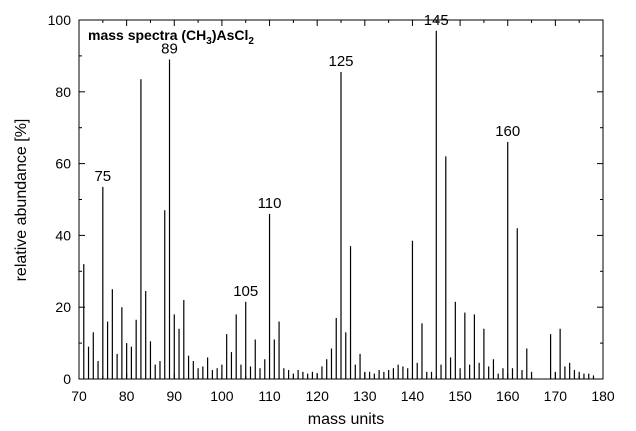  Describe the element at coordinates (169, 48) in the screenshot. I see `peak-label-89: 89` at that location.